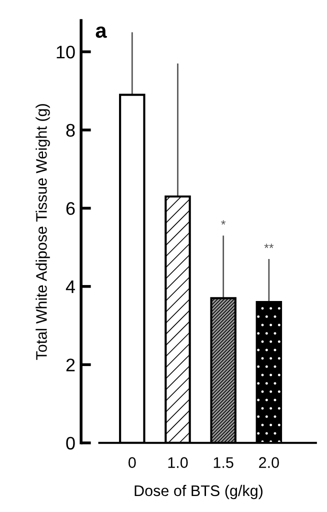 The image size is (327, 512). I want to click on y-tick-label: 10, so click(65, 52).